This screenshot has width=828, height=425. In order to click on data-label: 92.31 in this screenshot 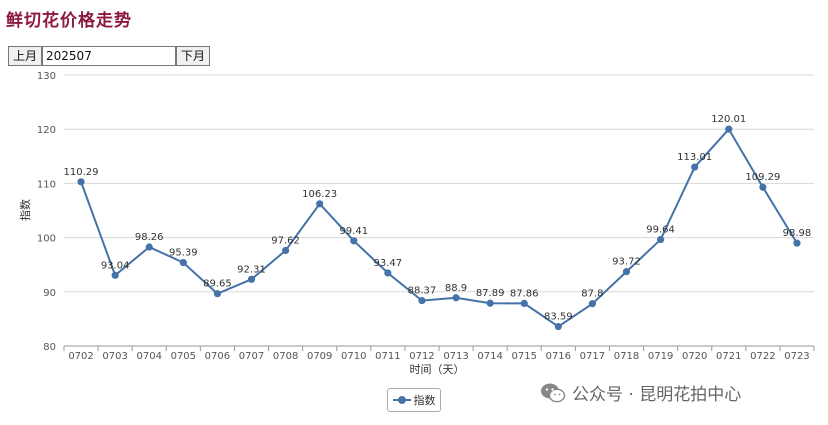, I will do `click(251, 269)`.